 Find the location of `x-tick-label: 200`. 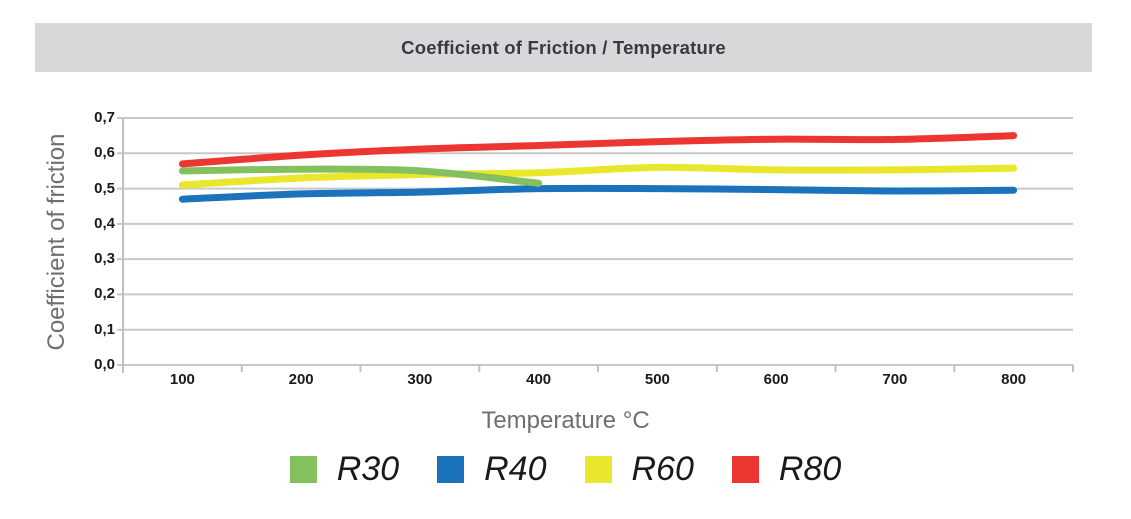

x-tick-label: 200 is located at coordinates (301, 379).